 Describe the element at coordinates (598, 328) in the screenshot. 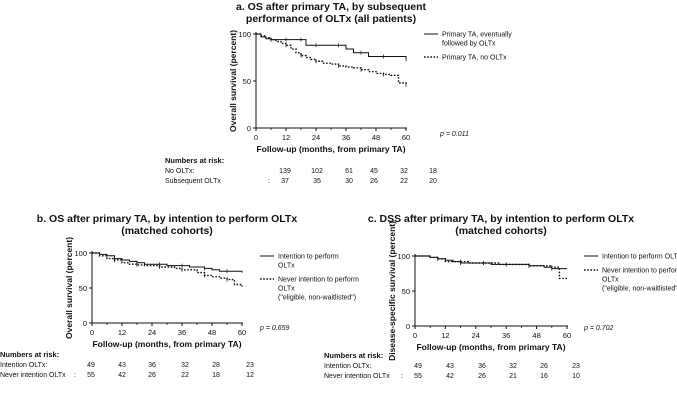

I see `p-value: p = 0.702` at that location.